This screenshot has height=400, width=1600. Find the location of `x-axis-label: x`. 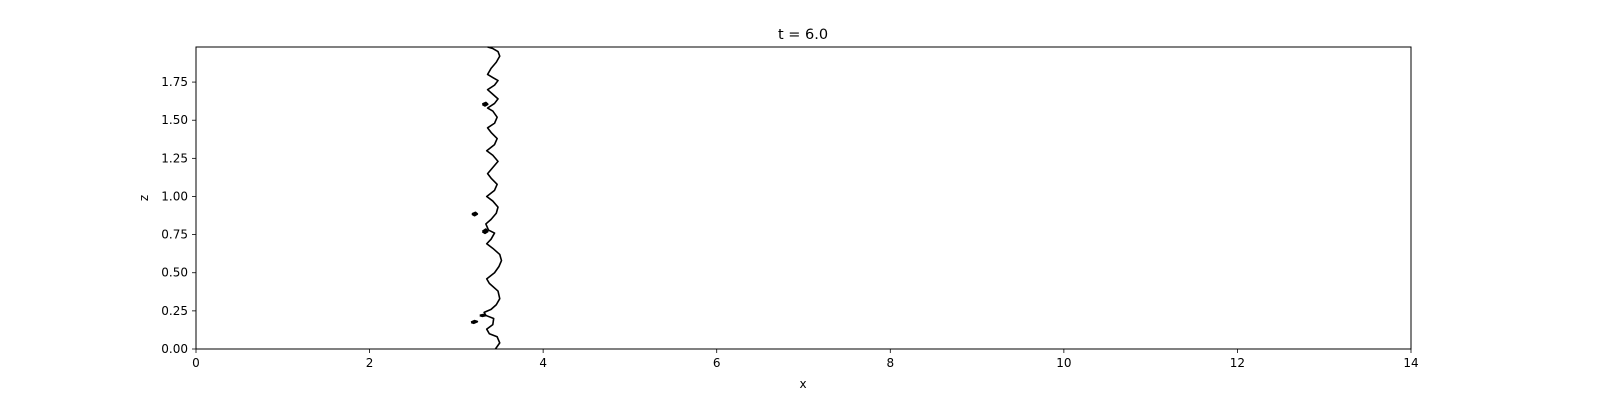

x-axis-label: x is located at coordinates (802, 384).